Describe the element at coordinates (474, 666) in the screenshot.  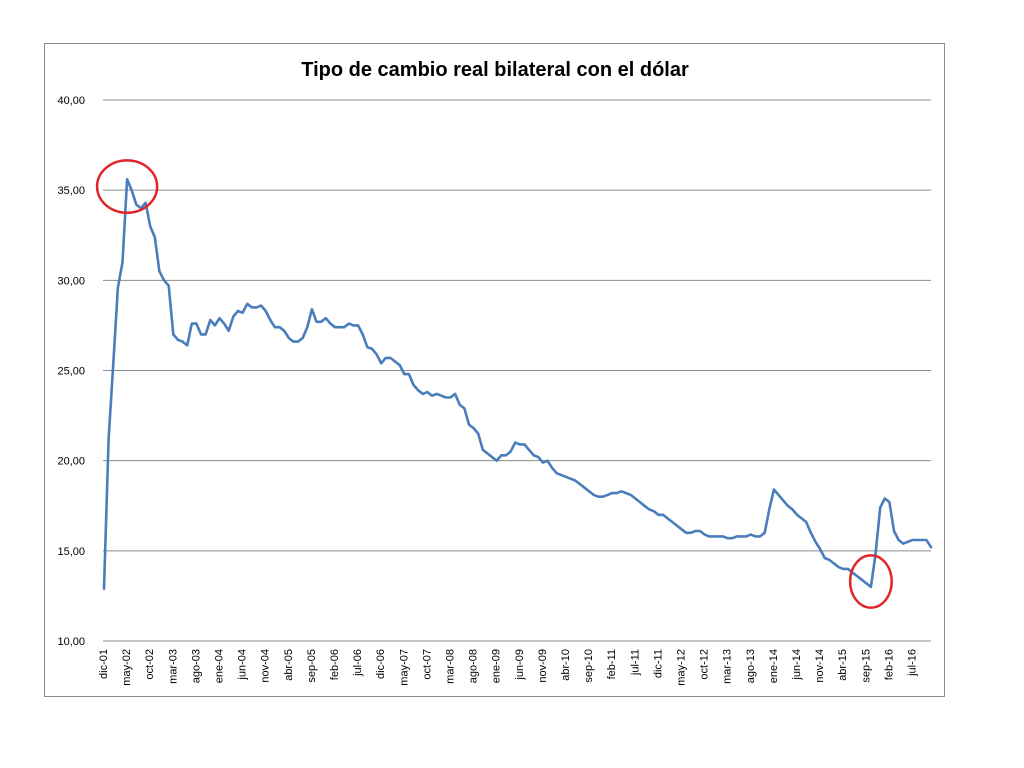
I see `x-tick-label: ago-08` at that location.